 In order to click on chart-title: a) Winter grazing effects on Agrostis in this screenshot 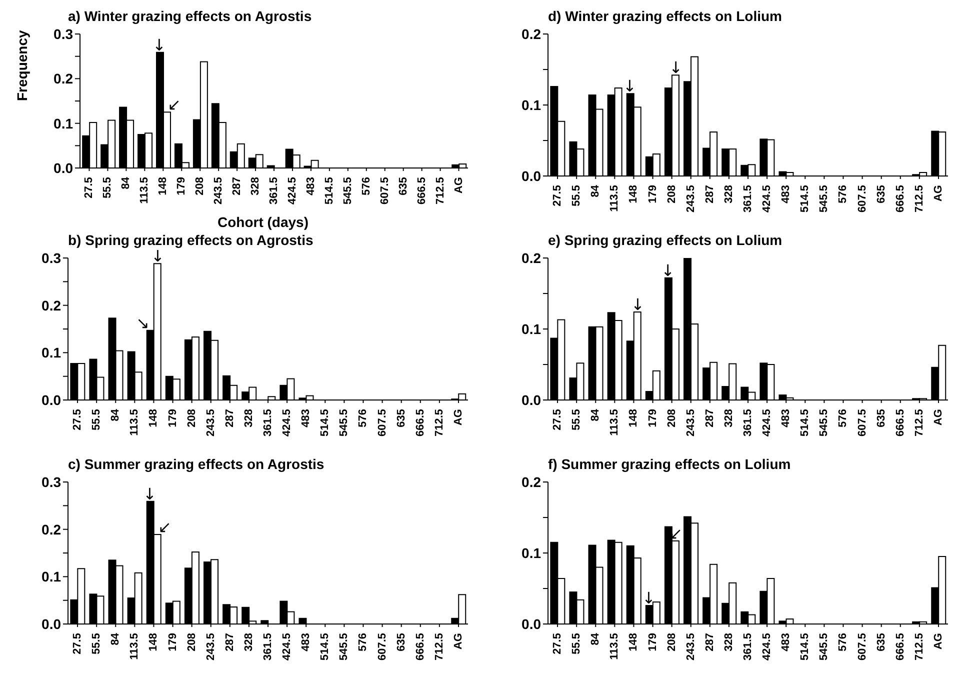, I will do `click(190, 17)`.